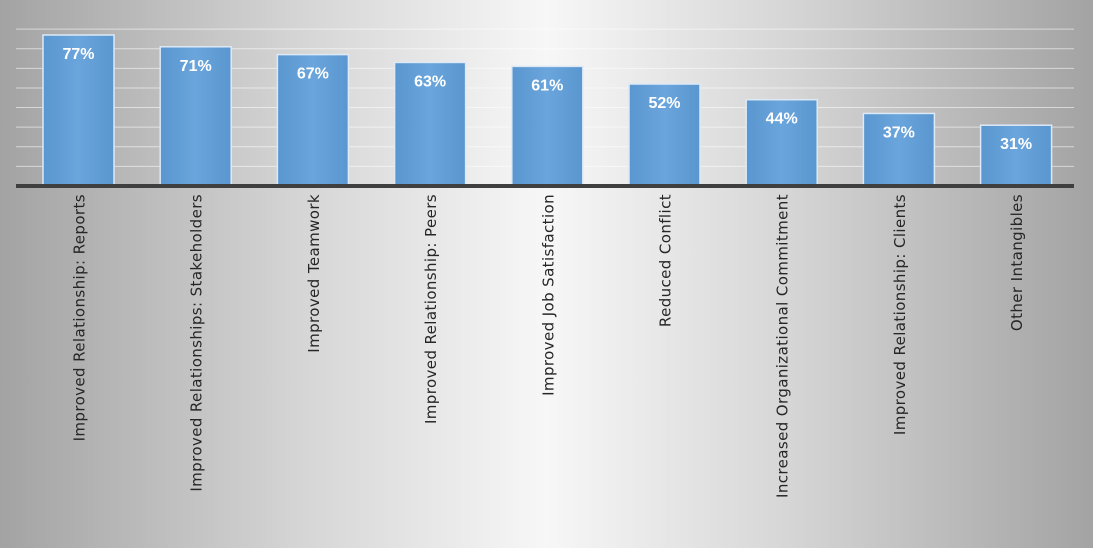 The width and height of the screenshot is (1093, 548). What do you see at coordinates (78, 54) in the screenshot?
I see `data-label: 77%` at bounding box center [78, 54].